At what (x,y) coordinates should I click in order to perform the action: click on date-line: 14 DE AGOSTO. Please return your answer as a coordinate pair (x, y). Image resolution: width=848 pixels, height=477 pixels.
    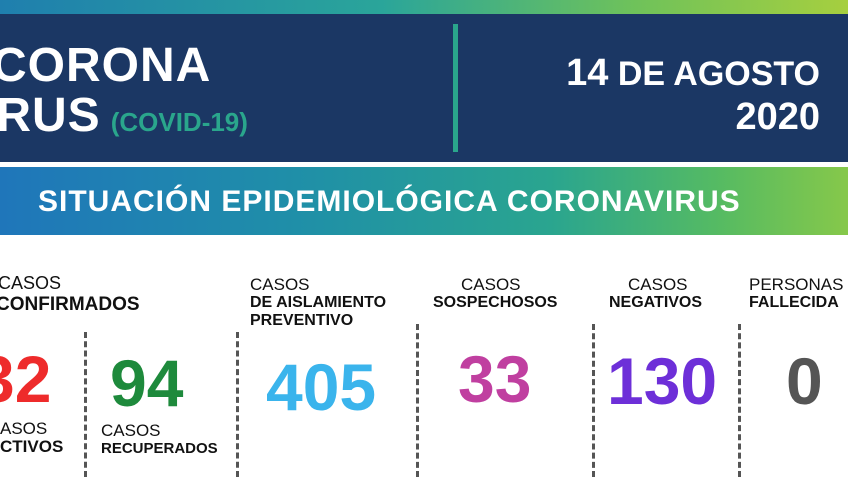
    Looking at the image, I should click on (693, 73).